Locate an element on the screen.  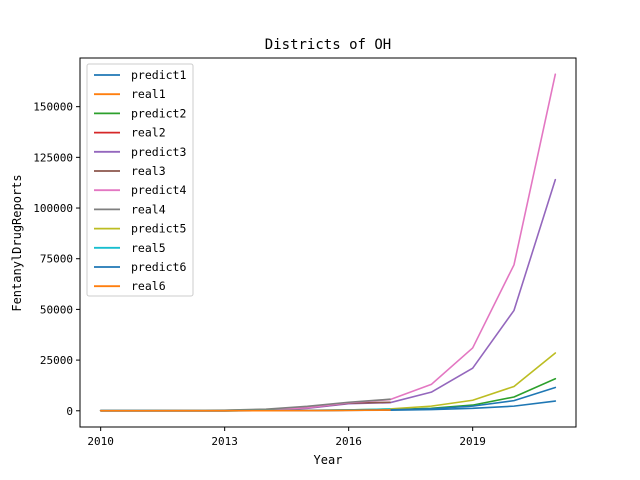
legend-frame is located at coordinates (140, 180).